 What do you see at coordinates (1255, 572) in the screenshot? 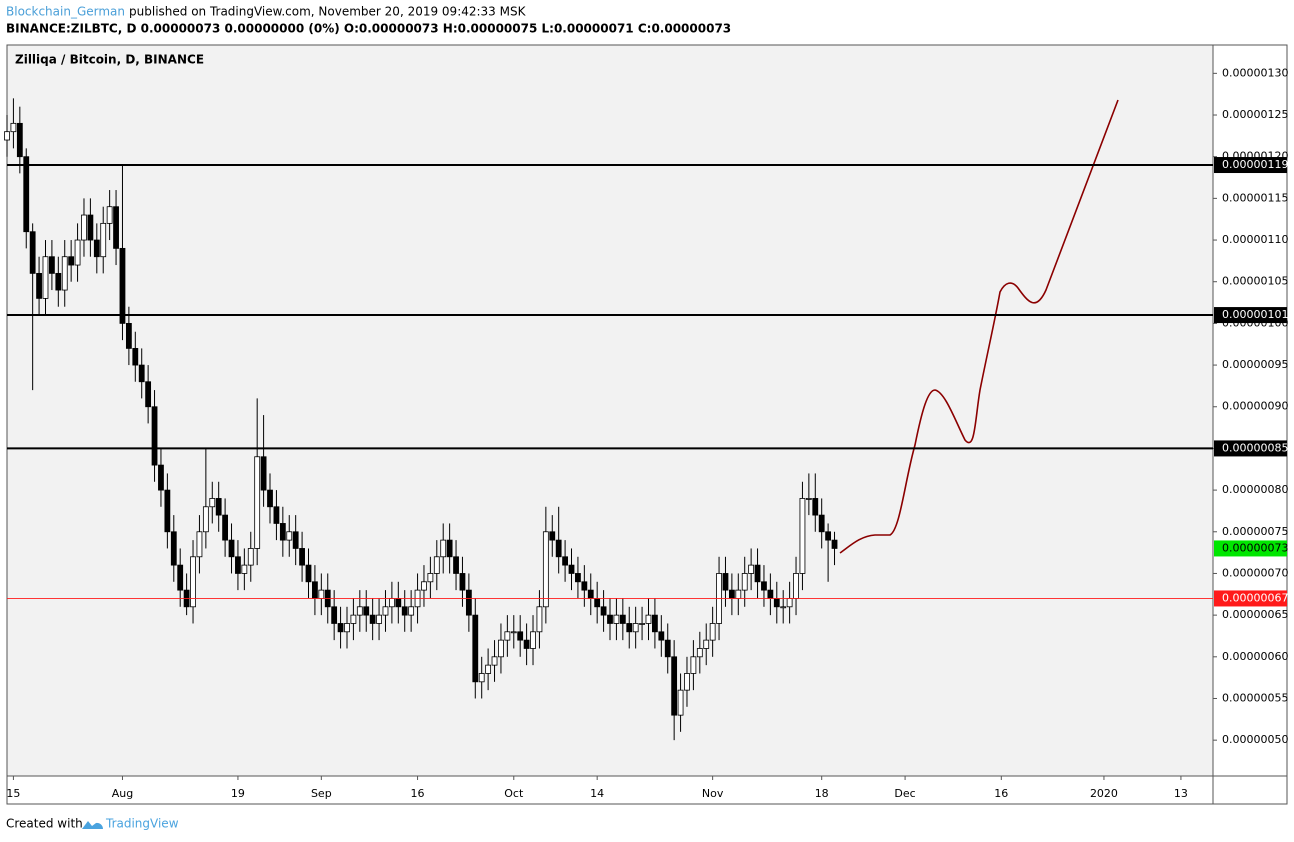
I see `y-tick-label: 0.00000070` at bounding box center [1255, 572].